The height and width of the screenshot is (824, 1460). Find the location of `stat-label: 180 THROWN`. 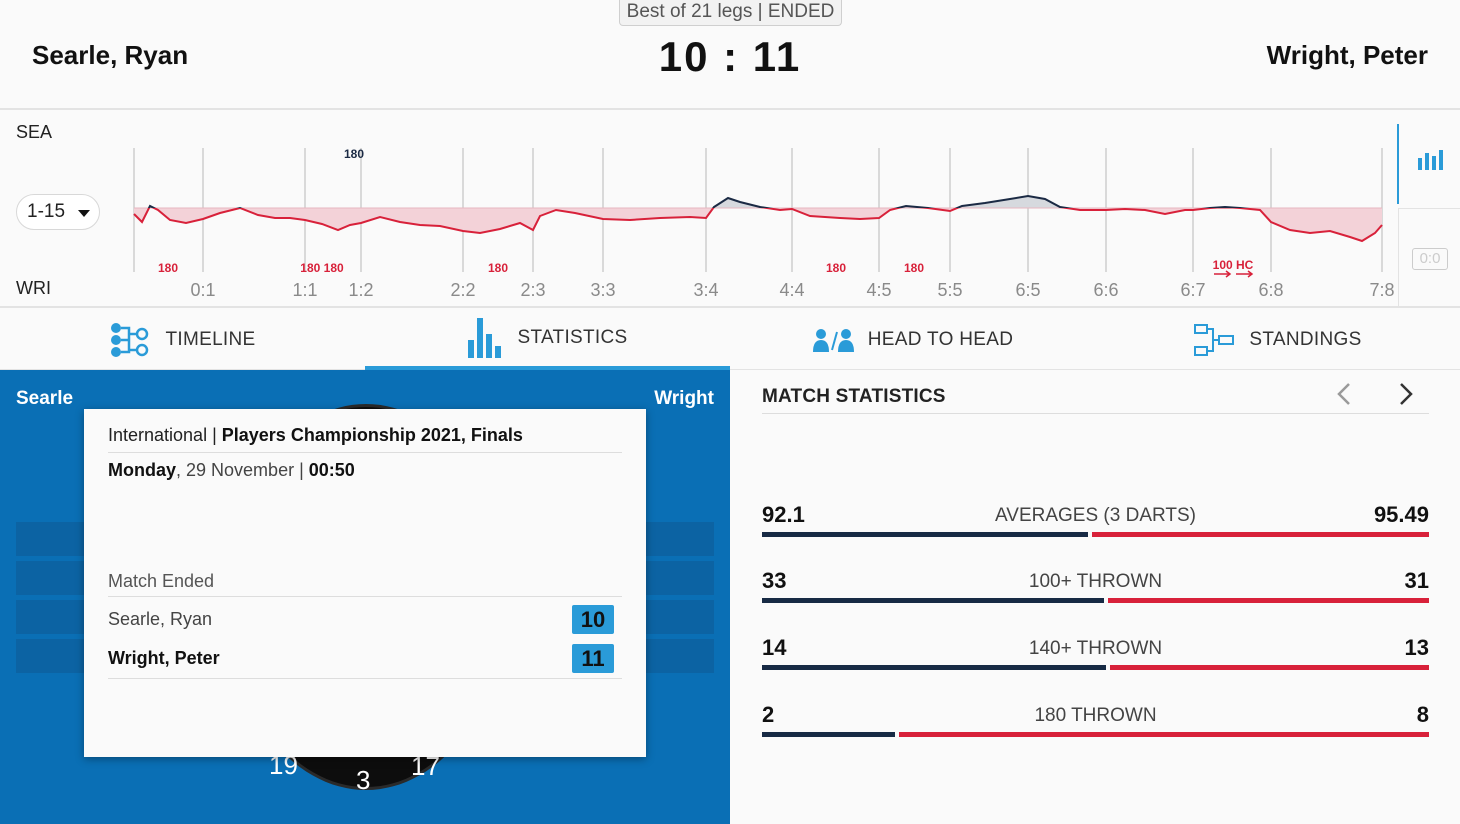

stat-label: 180 THROWN is located at coordinates (1095, 715).